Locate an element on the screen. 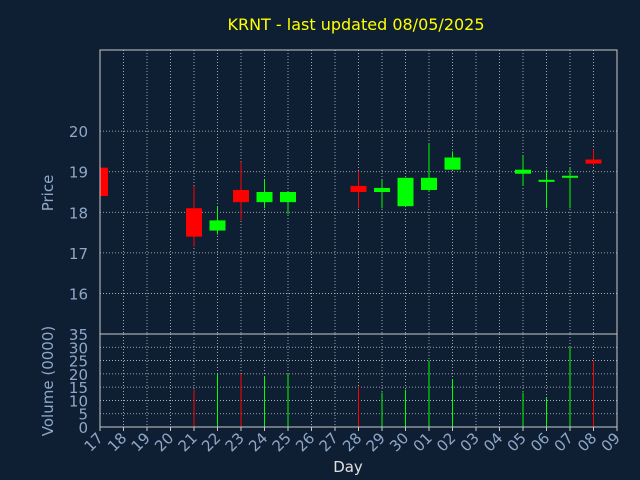  price-axis-label: Price is located at coordinates (48, 193).